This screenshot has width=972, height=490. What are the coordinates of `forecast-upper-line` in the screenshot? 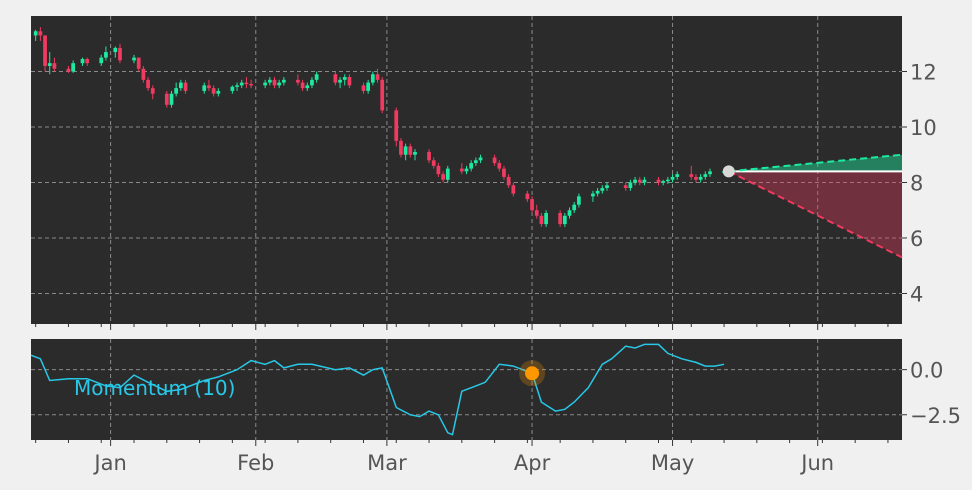 It's located at (815, 163).